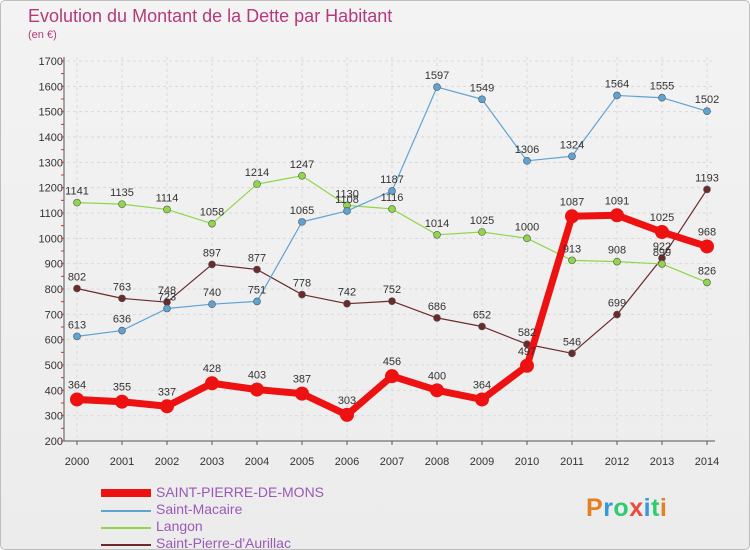 The height and width of the screenshot is (550, 750). What do you see at coordinates (77, 325) in the screenshot?
I see `data-label: 613` at bounding box center [77, 325].